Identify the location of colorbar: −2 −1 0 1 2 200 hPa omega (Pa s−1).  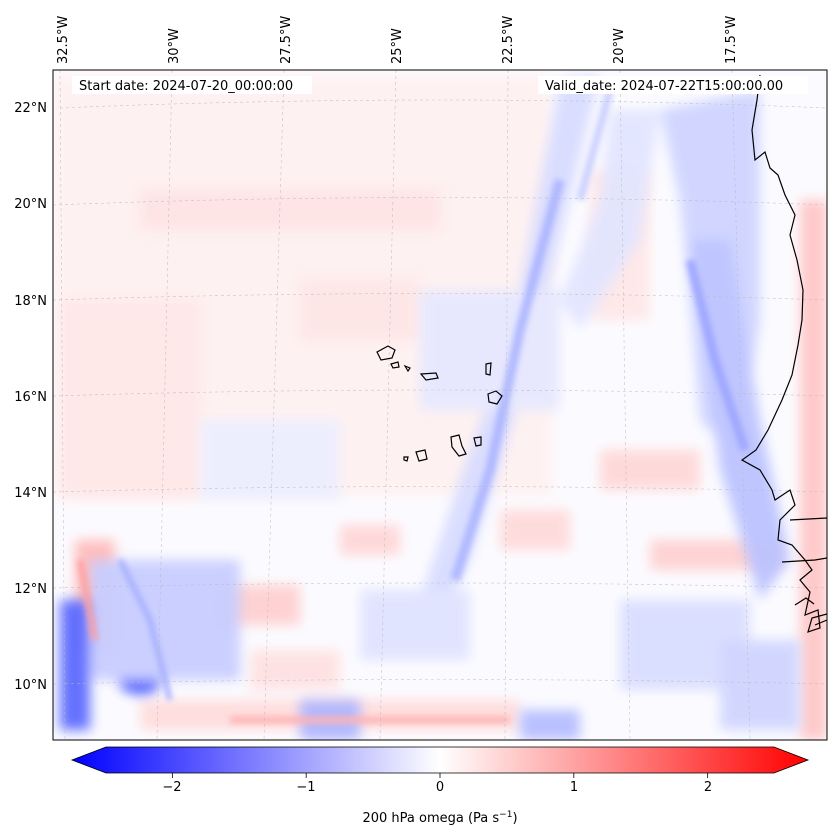
(440, 786).